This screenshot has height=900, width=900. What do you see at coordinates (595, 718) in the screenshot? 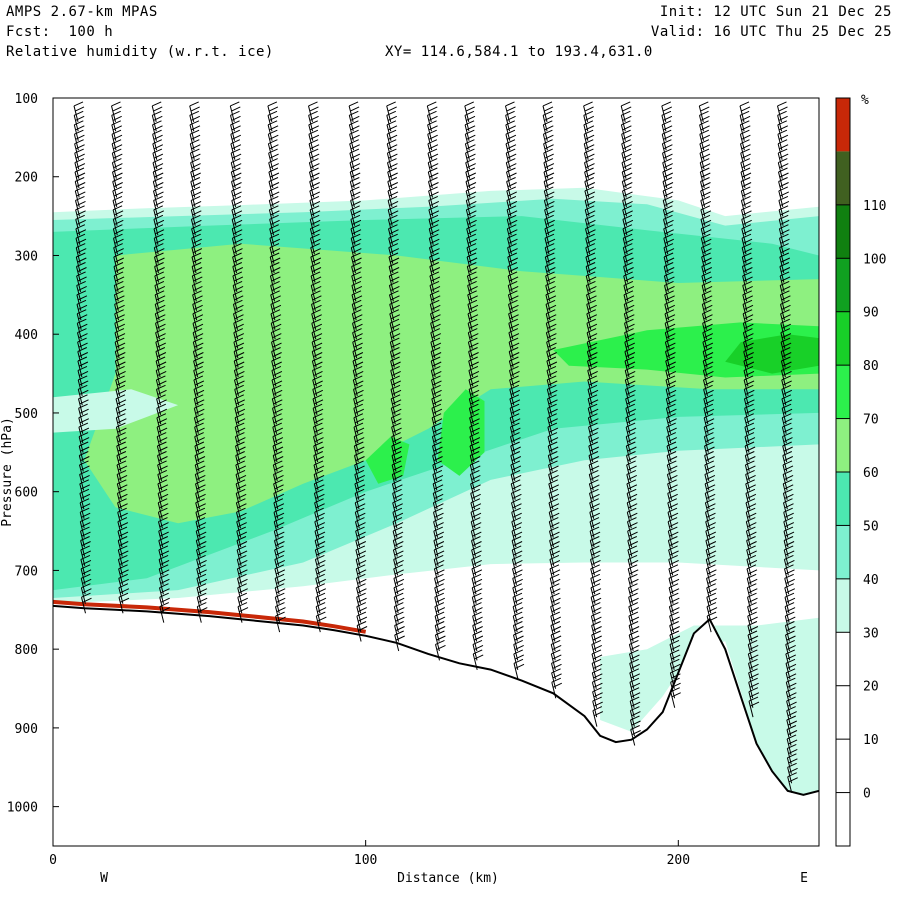
I see `wind-barb-staff` at bounding box center [595, 718].